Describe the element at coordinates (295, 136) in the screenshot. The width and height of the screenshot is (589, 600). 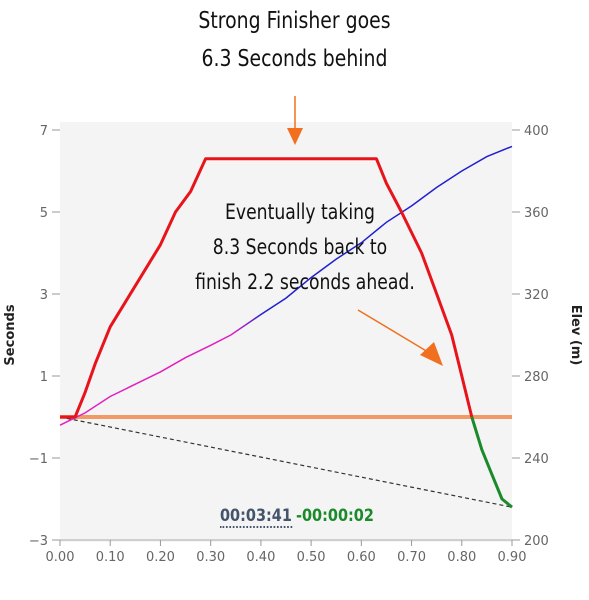
I see `top-arrow-head` at that location.